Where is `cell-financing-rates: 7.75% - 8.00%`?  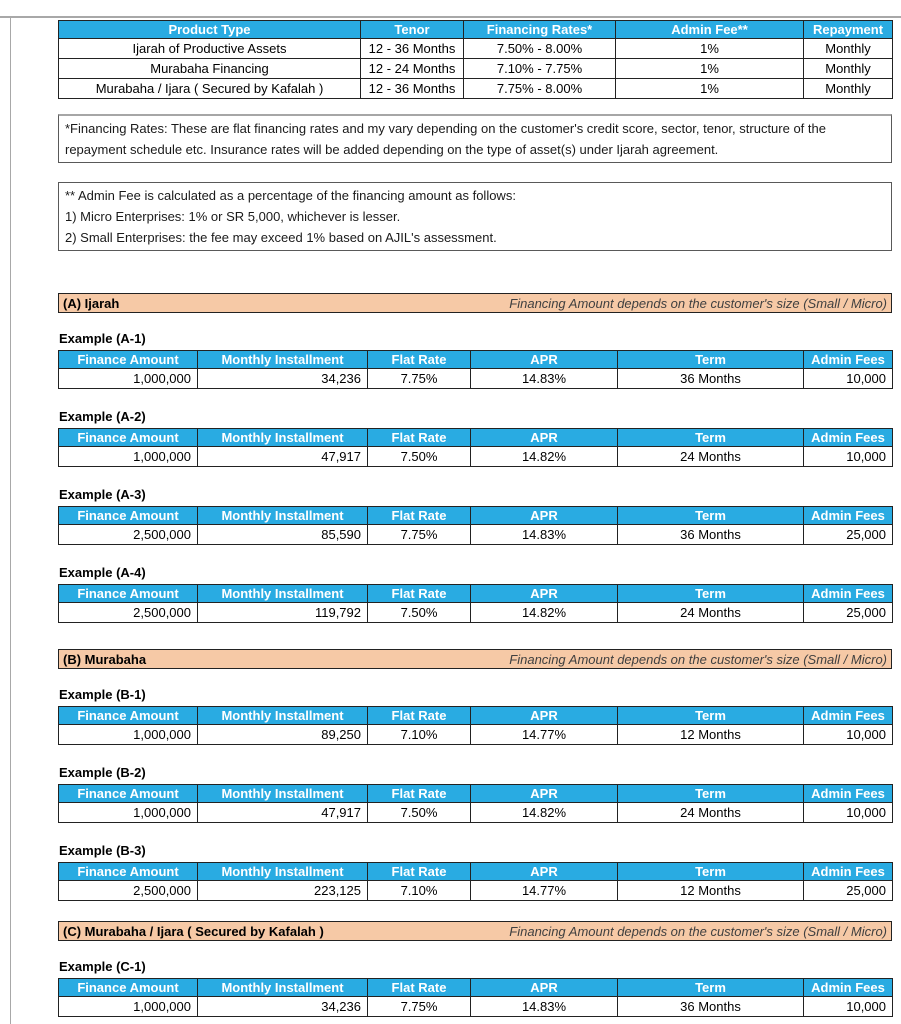 cell-financing-rates: 7.75% - 8.00% is located at coordinates (539, 88).